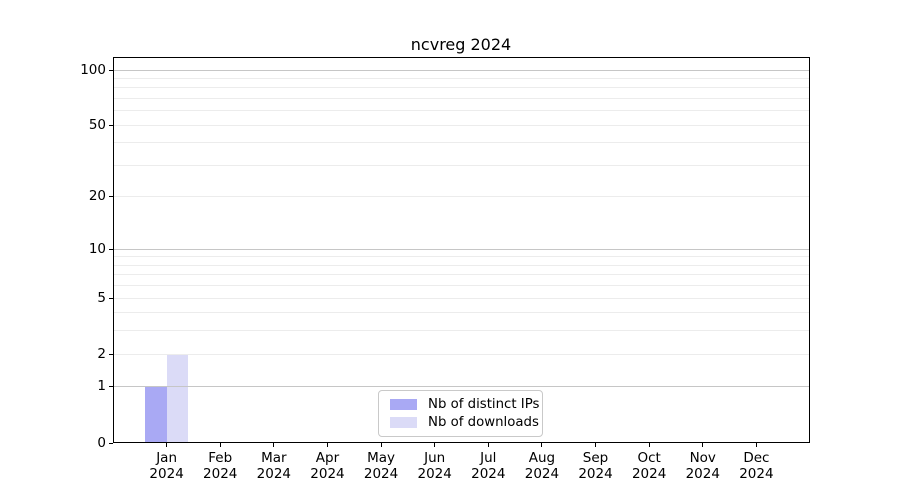 This screenshot has width=900, height=500. Describe the element at coordinates (101, 386) in the screenshot. I see `y-tick-label: 1` at that location.